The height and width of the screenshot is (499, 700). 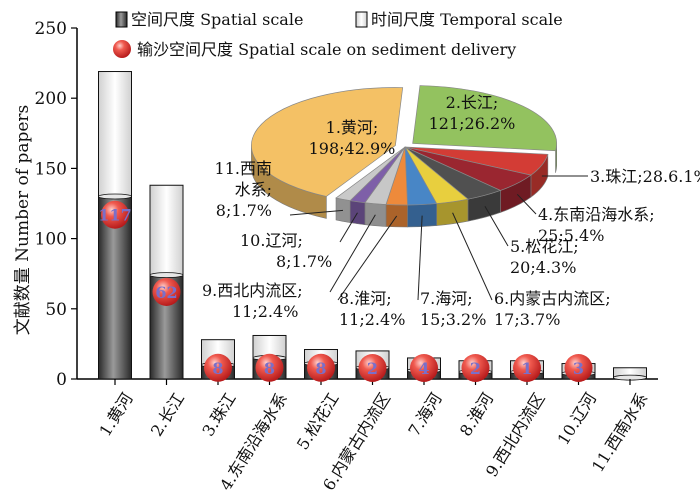 I want to click on legend-label-spatial: 空间尺度 Spatial scale, so click(x=217, y=19).